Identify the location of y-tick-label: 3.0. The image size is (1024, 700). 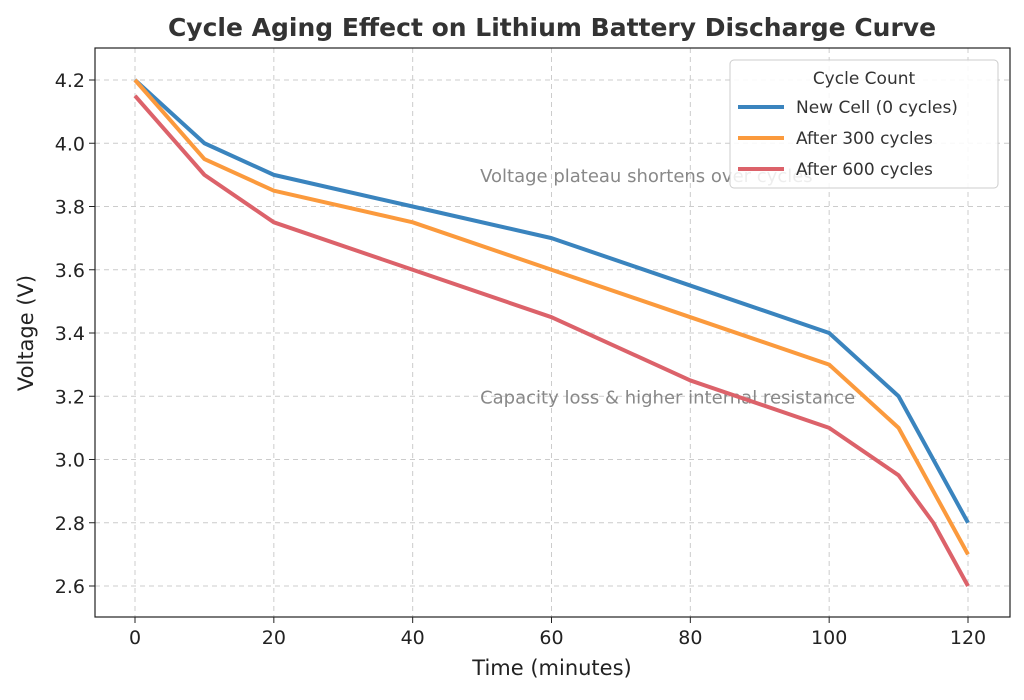
(70, 461).